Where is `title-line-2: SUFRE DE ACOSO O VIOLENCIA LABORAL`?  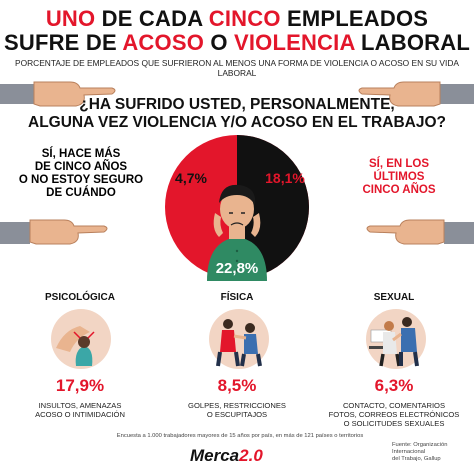 title-line-2: SUFRE DE ACOSO O VIOLENCIA LABORAL is located at coordinates (237, 43).